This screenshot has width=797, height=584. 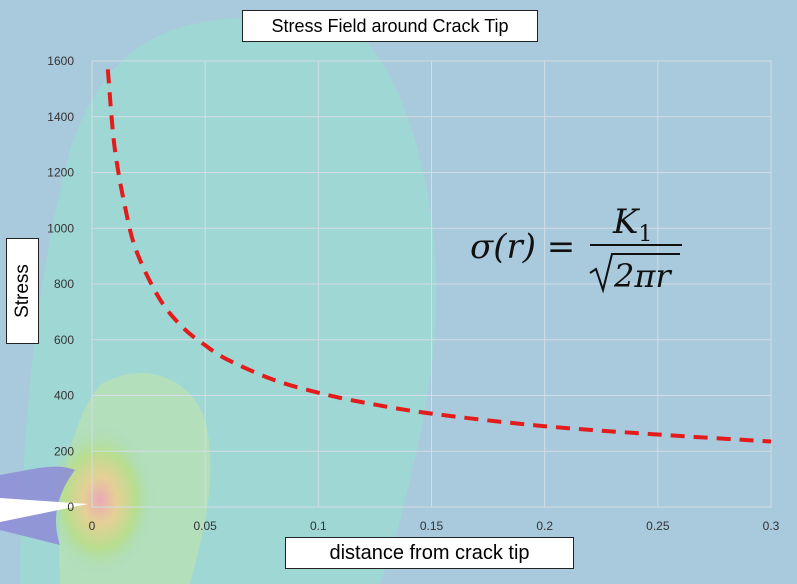 I want to click on y-axis-label: Stress, so click(x=22, y=291).